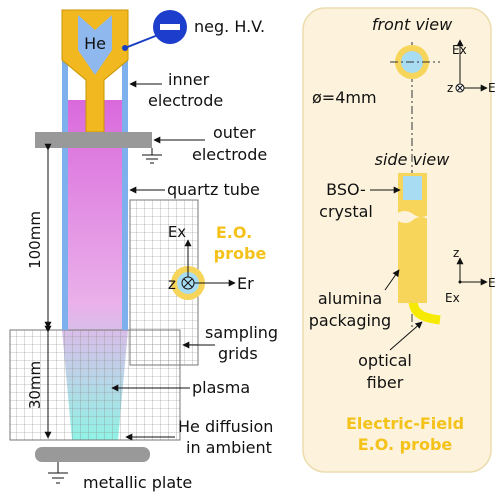  Describe the element at coordinates (460, 282) in the screenshot. I see `axis-origin` at that location.